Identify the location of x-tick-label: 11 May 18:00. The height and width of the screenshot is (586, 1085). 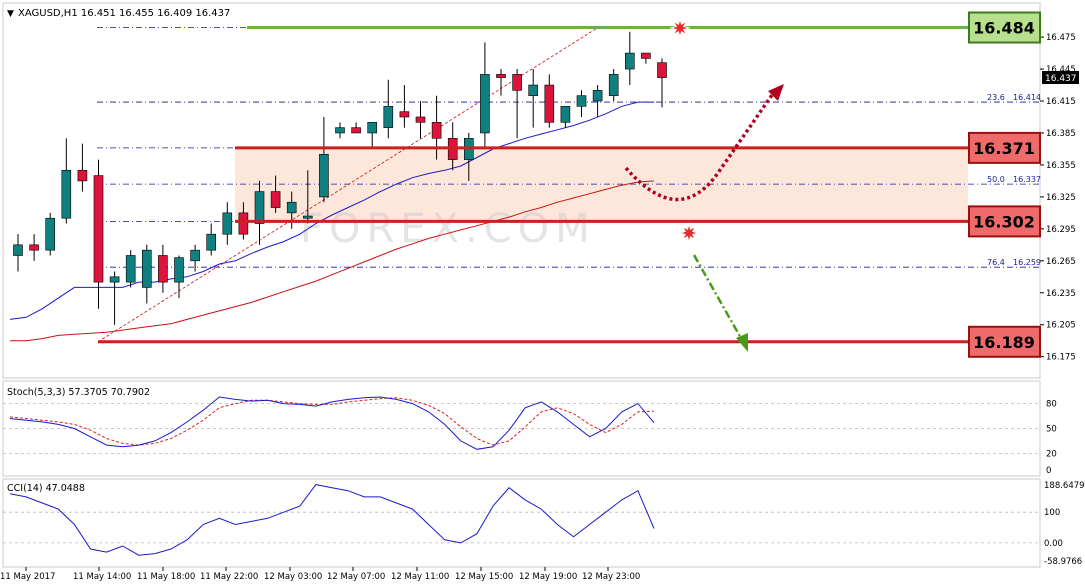
(166, 577).